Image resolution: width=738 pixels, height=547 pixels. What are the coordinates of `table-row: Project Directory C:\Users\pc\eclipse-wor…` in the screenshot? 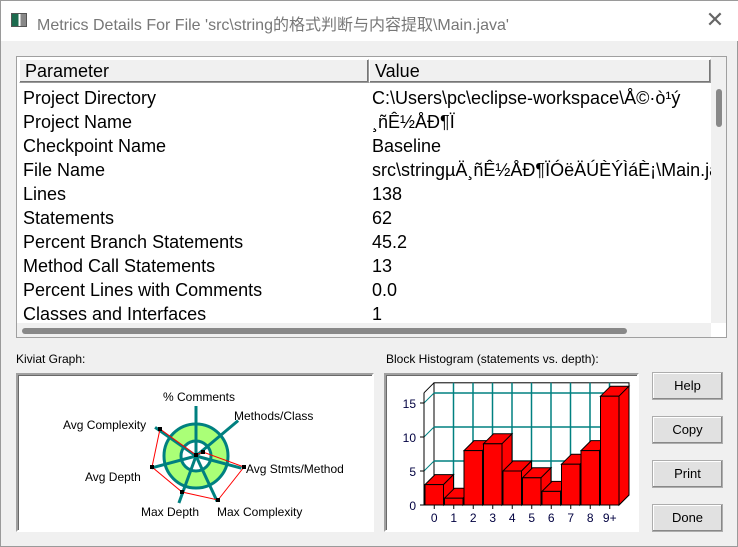 It's located at (367, 98).